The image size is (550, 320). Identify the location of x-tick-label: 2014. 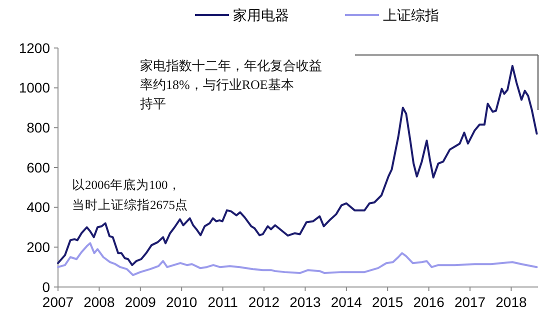
(346, 302).